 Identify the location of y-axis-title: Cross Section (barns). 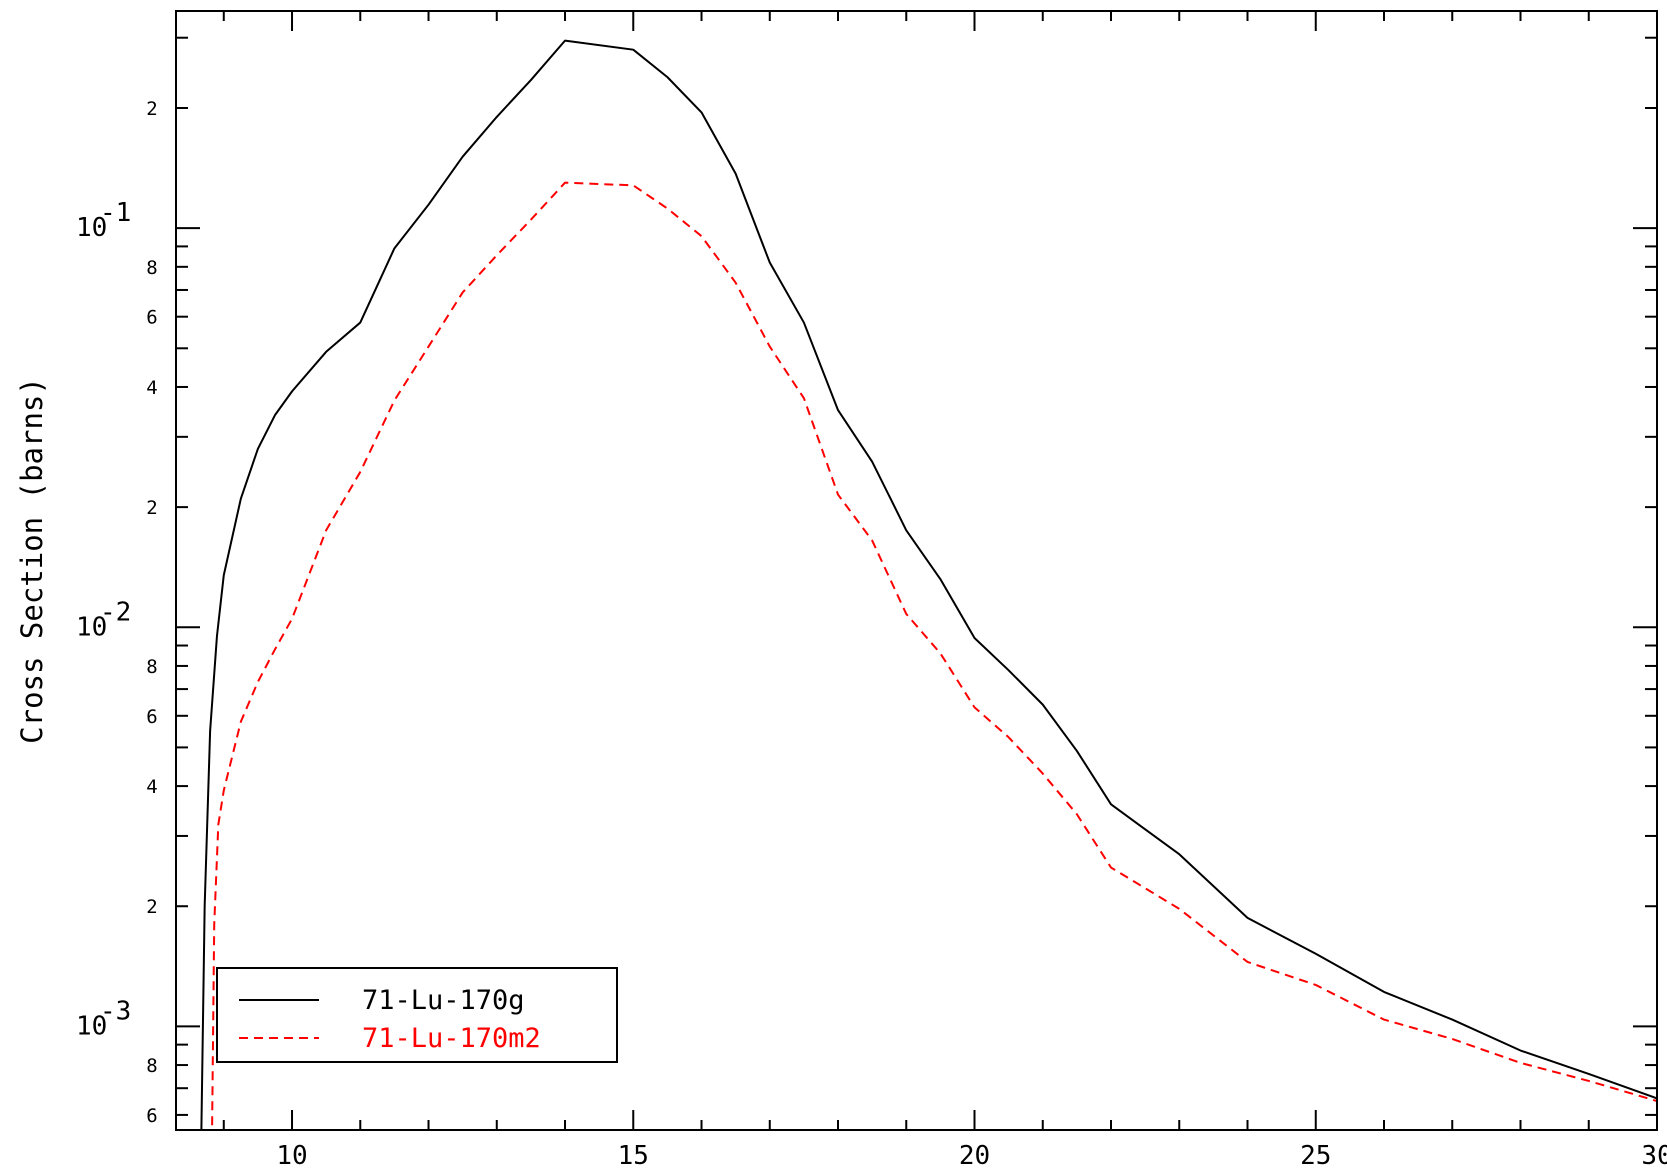
(32, 560).